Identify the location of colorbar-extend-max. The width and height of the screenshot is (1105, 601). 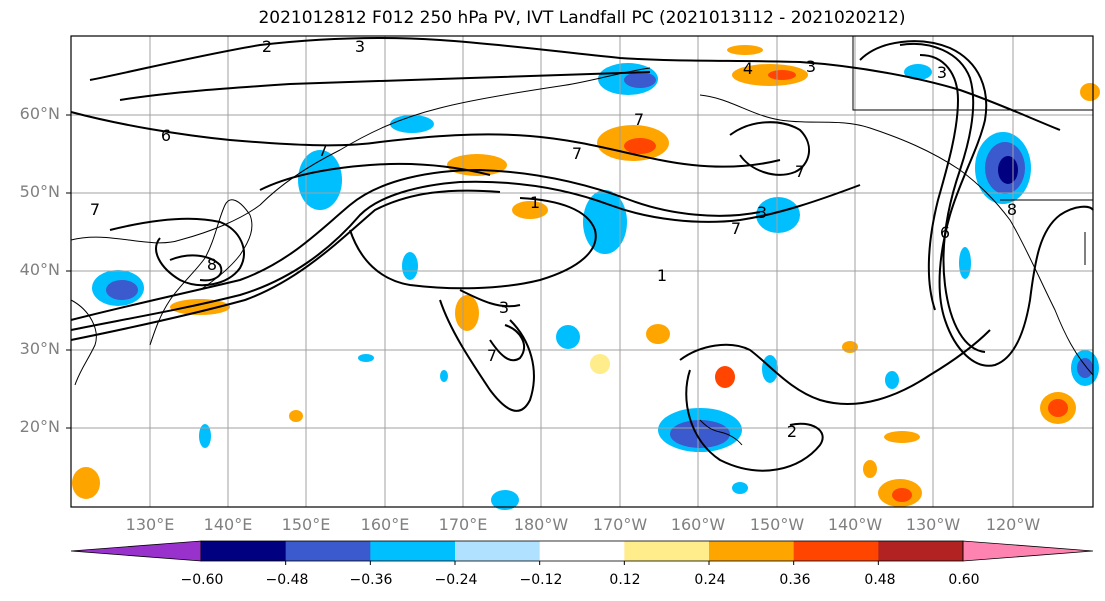
(1028, 551).